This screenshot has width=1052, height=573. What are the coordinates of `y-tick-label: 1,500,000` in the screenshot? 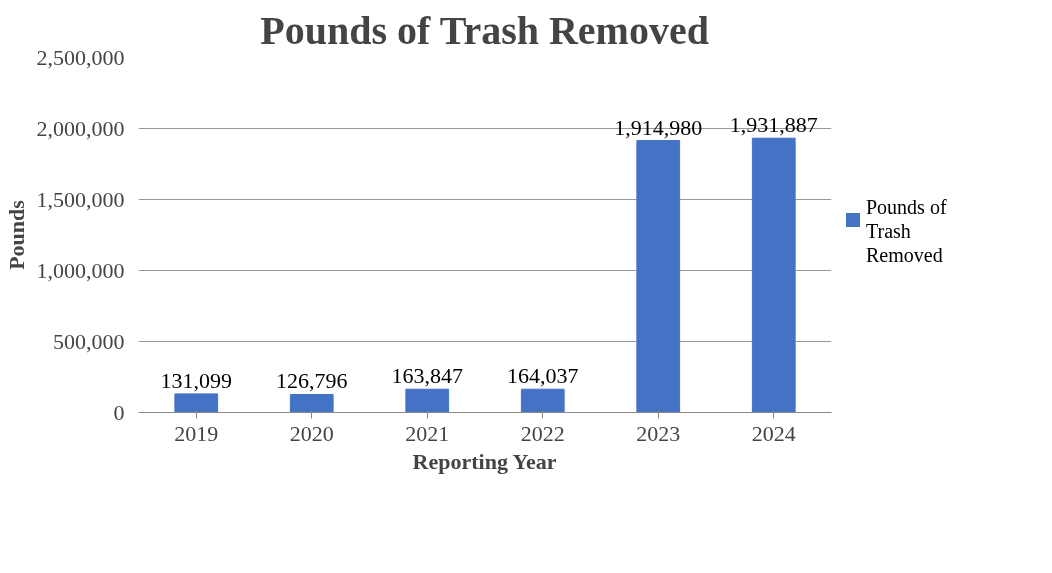 It's located at (80, 199).